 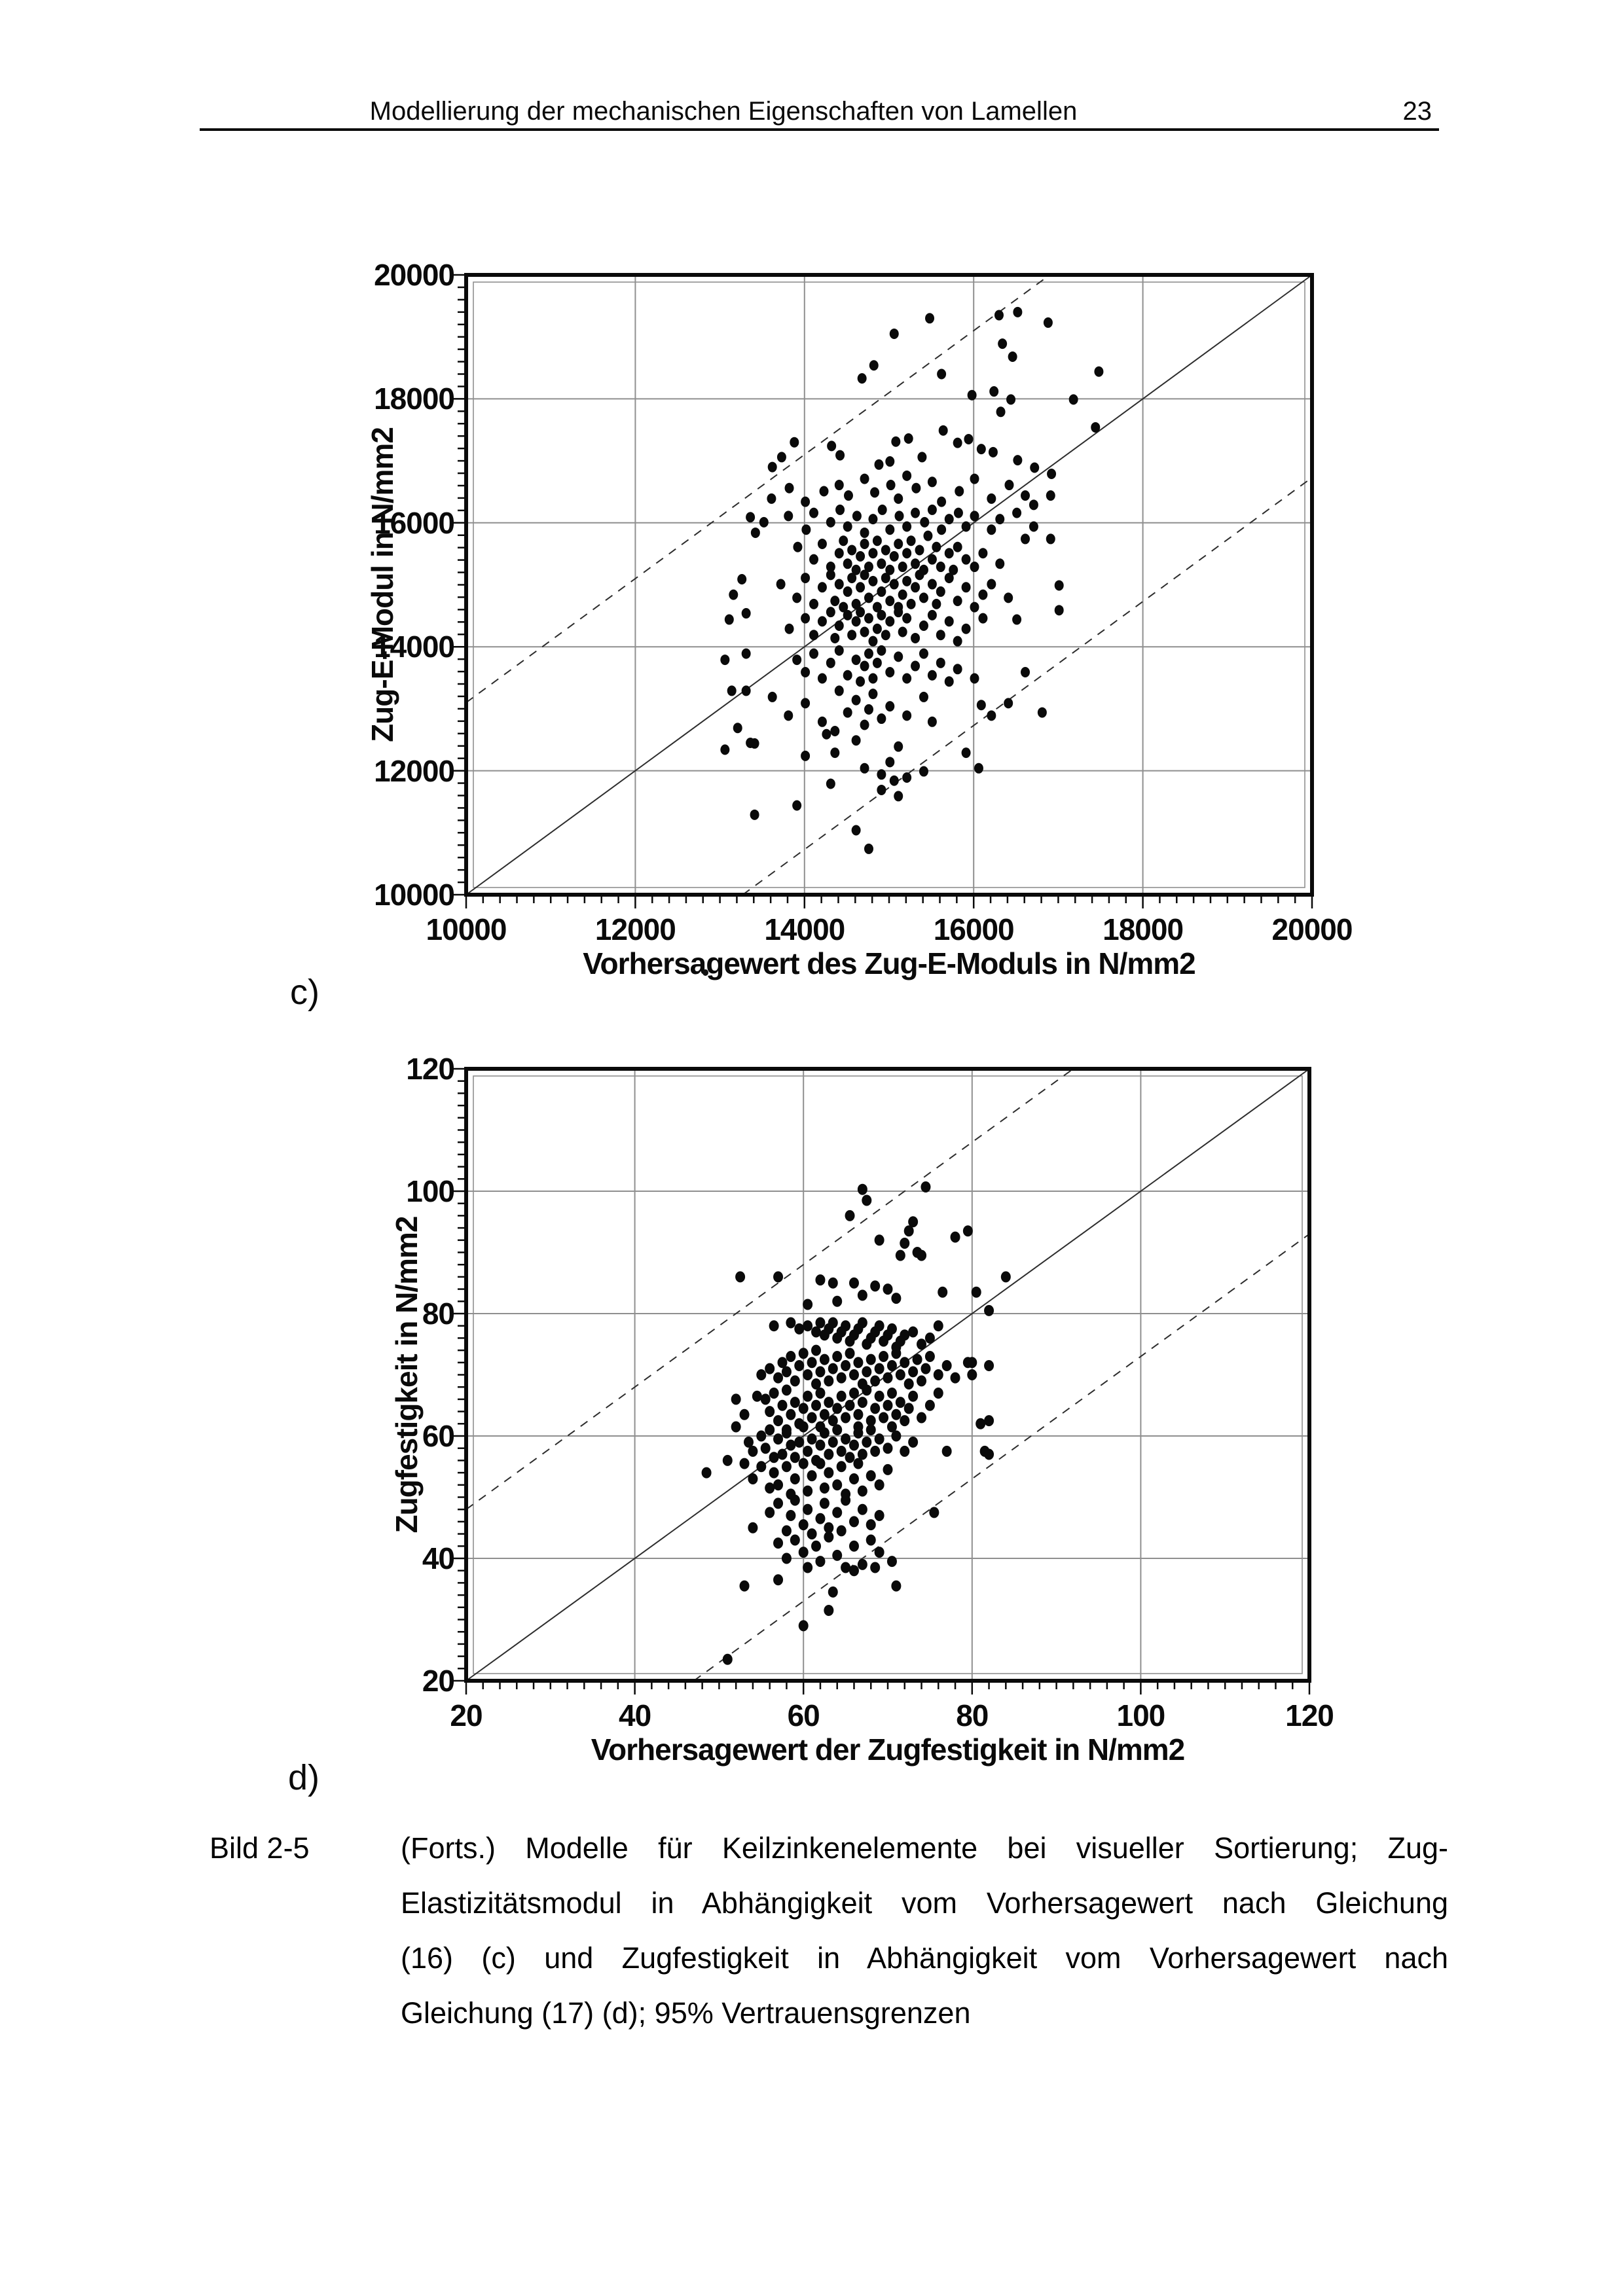 What do you see at coordinates (430, 1069) in the screenshot?
I see `y-tick-label: 120` at bounding box center [430, 1069].